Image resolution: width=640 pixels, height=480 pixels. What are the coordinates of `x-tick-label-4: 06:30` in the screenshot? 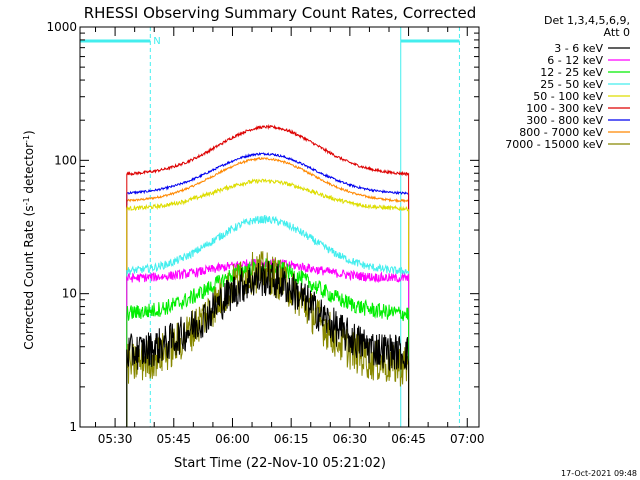 It's located at (350, 439).